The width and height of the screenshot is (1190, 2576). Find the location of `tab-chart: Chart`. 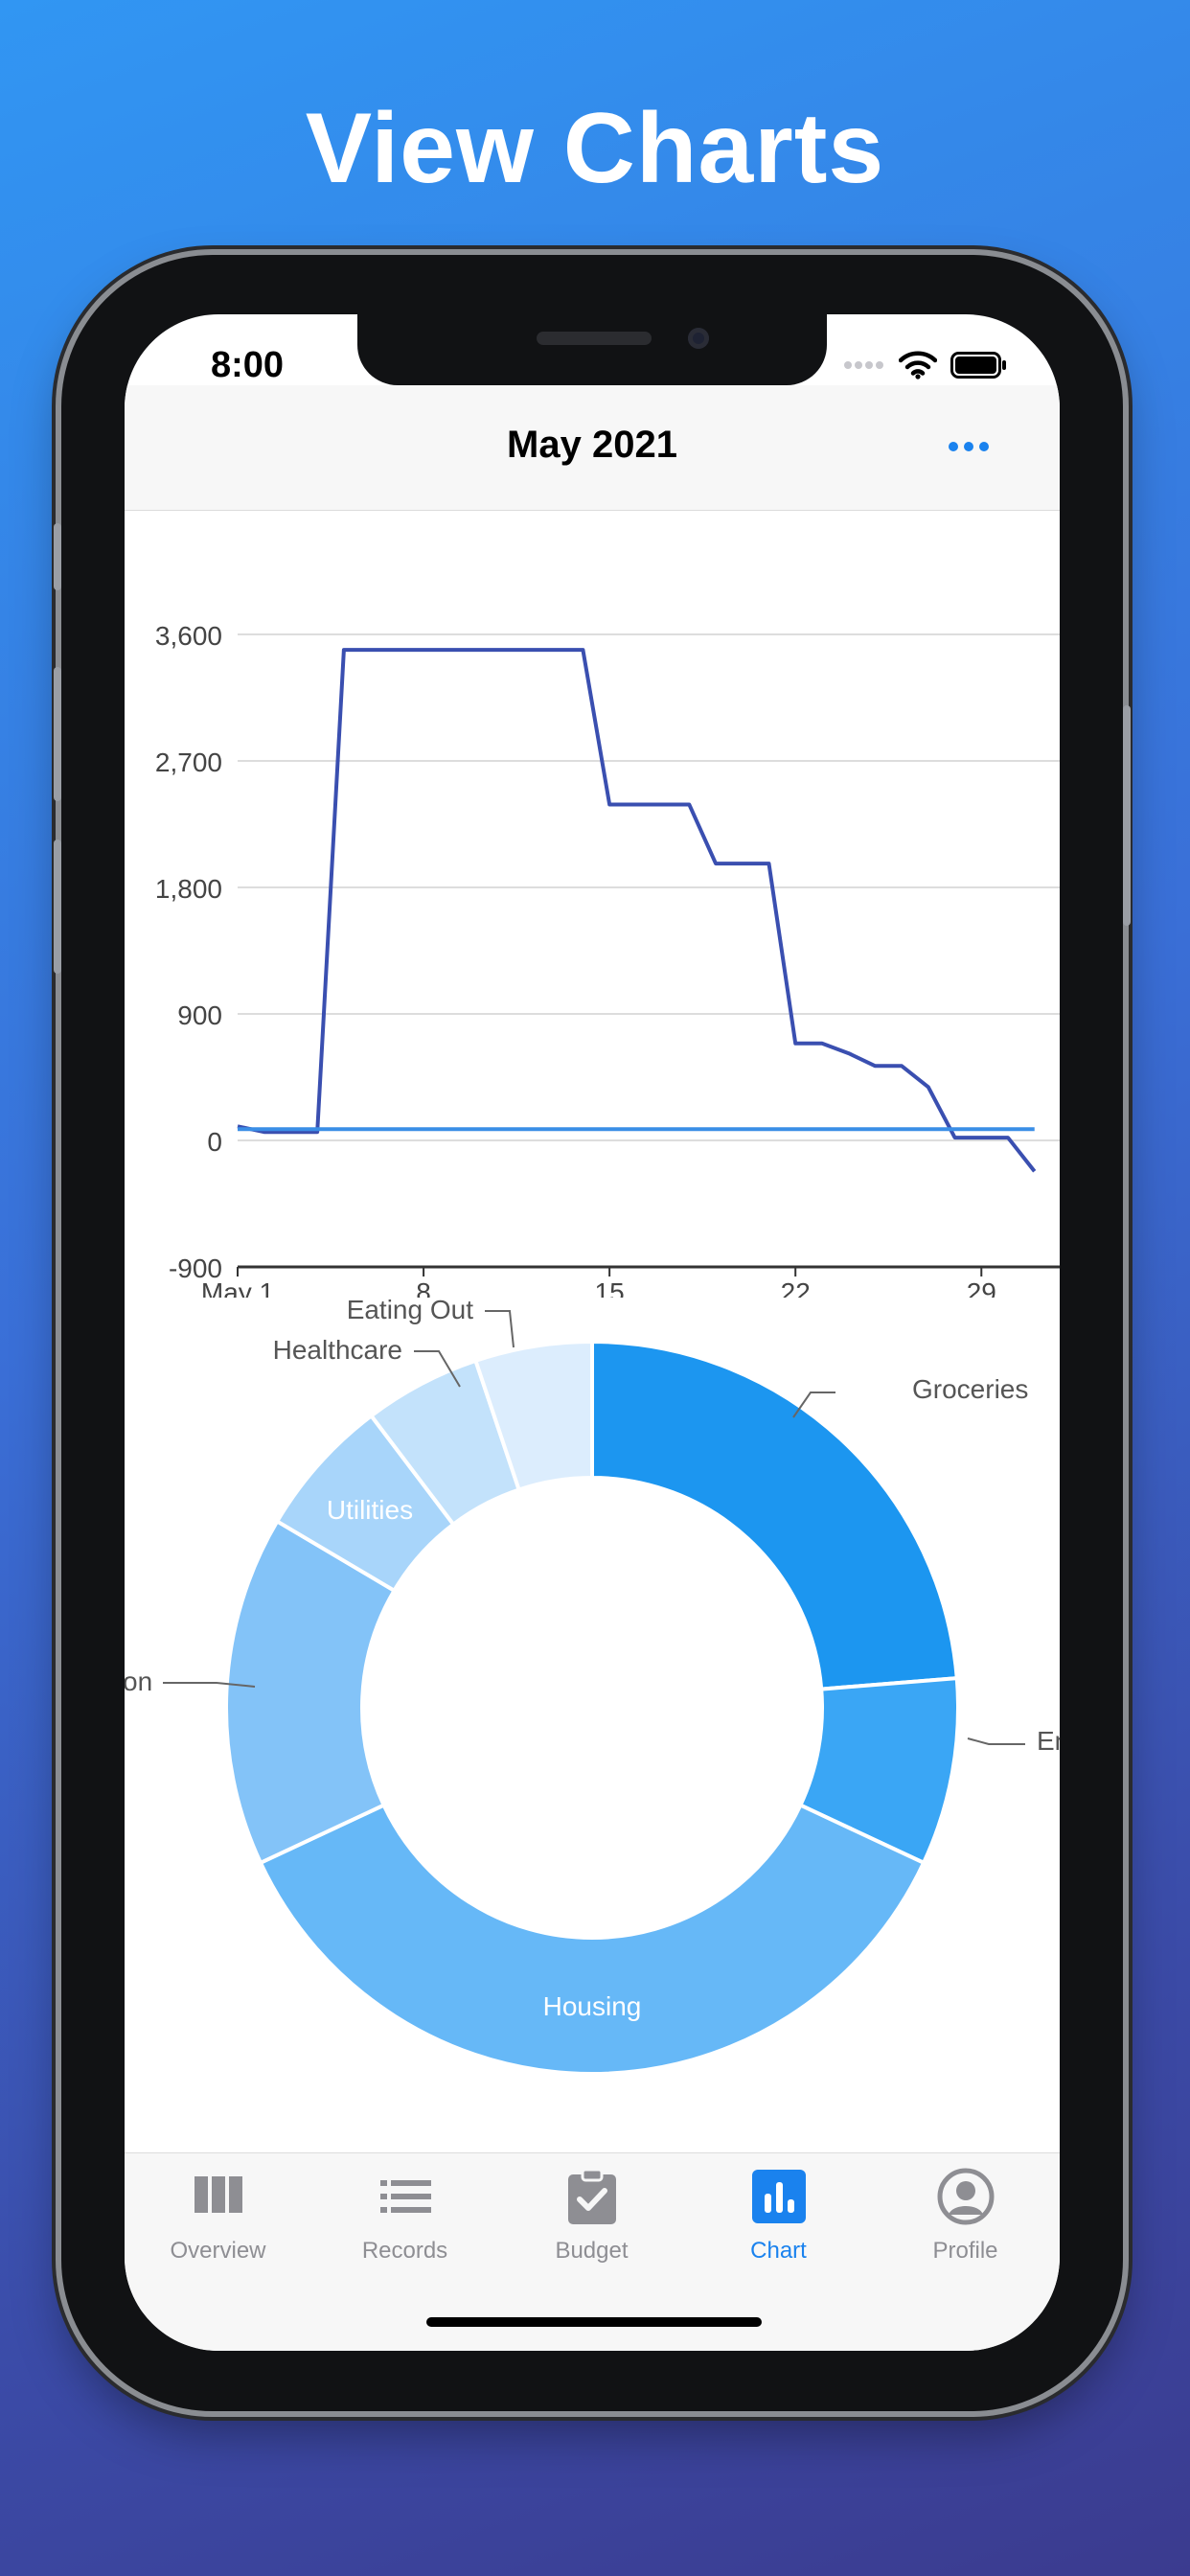

tab-chart: Chart is located at coordinates (779, 2219).